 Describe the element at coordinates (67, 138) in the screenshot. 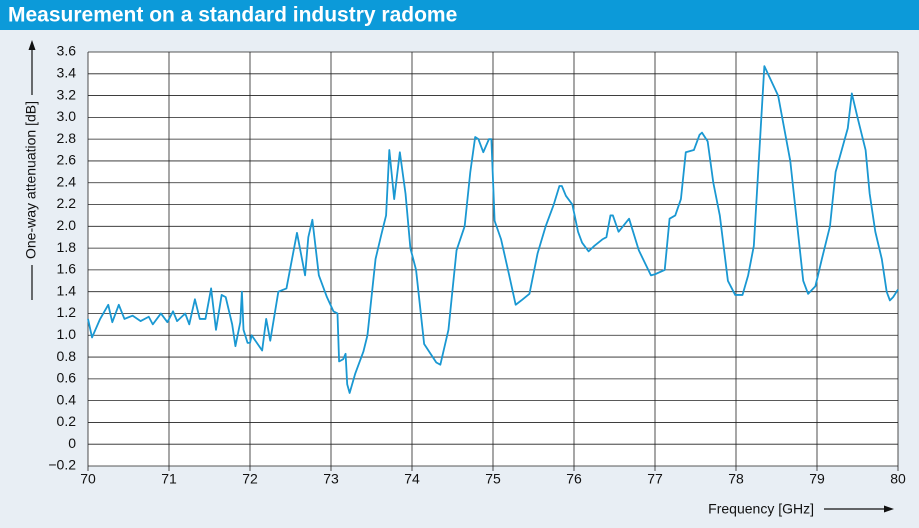

I see `y-tick-label: 2.8` at that location.